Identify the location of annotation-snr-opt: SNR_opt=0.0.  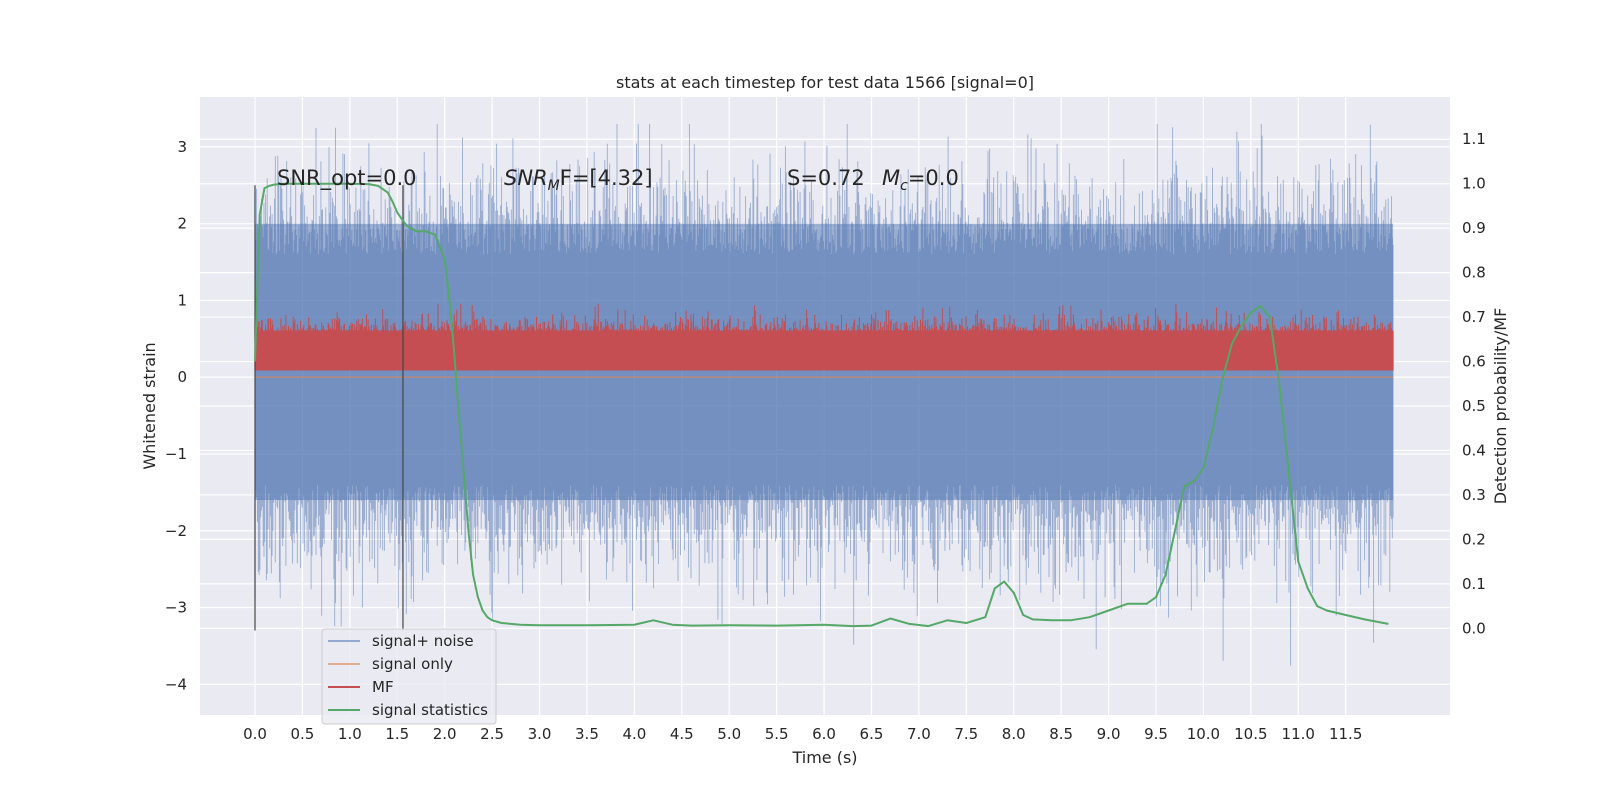
(347, 178).